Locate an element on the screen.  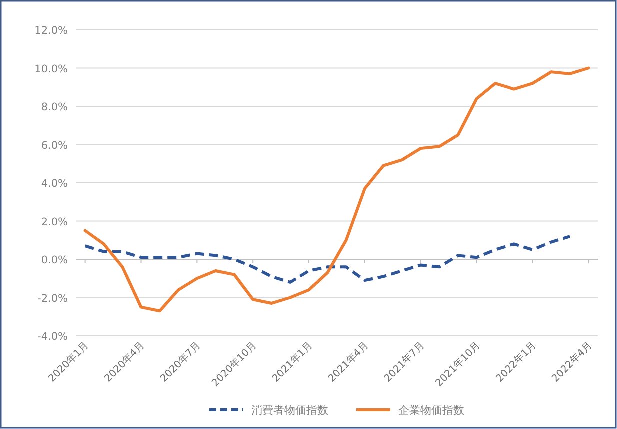
y-tick-label: 2.0% is located at coordinates (54, 222).